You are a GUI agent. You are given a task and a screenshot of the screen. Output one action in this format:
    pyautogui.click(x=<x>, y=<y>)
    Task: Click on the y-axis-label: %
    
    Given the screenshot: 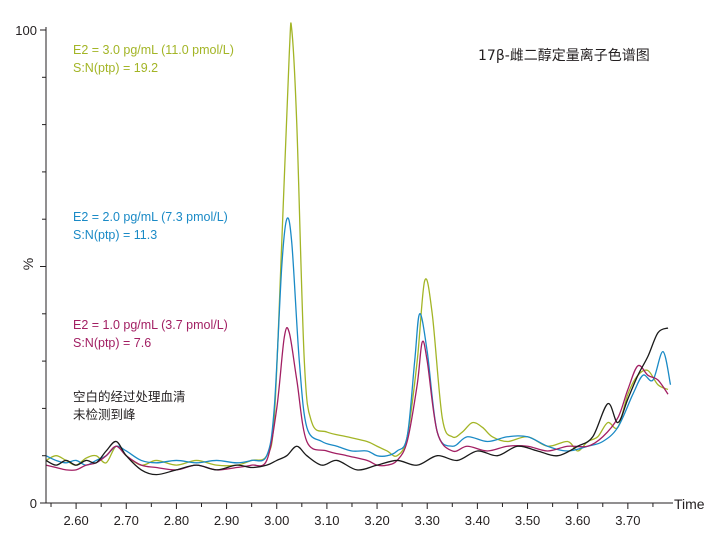 What is the action you would take?
    pyautogui.click(x=28, y=264)
    